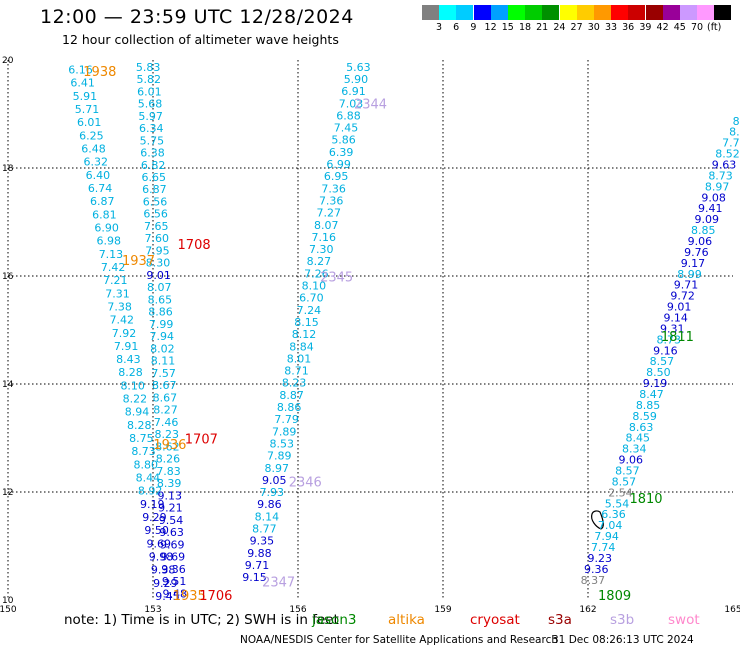 This screenshot has width=740, height=650. What do you see at coordinates (169, 445) in the screenshot?
I see `pass-time-label: 1936` at bounding box center [169, 445].